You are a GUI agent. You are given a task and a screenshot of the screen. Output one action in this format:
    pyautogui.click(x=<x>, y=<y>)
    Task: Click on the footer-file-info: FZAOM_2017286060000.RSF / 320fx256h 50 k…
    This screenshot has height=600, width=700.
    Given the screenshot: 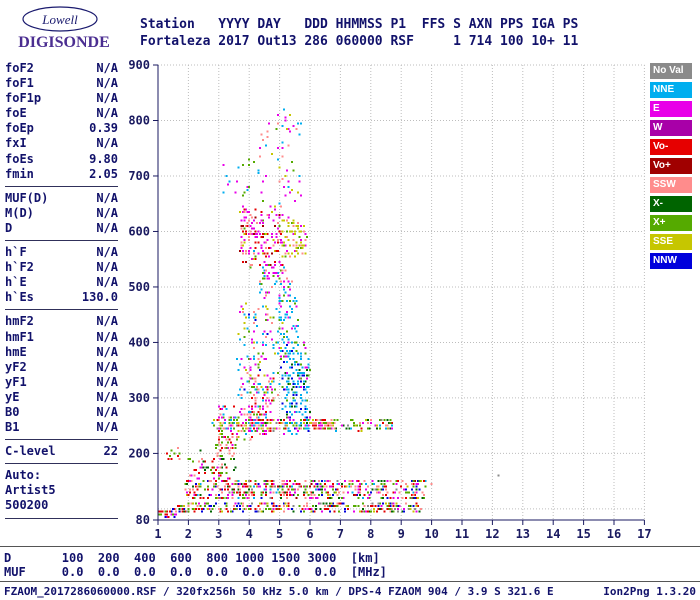 What is the action you would take?
    pyautogui.click(x=279, y=591)
    